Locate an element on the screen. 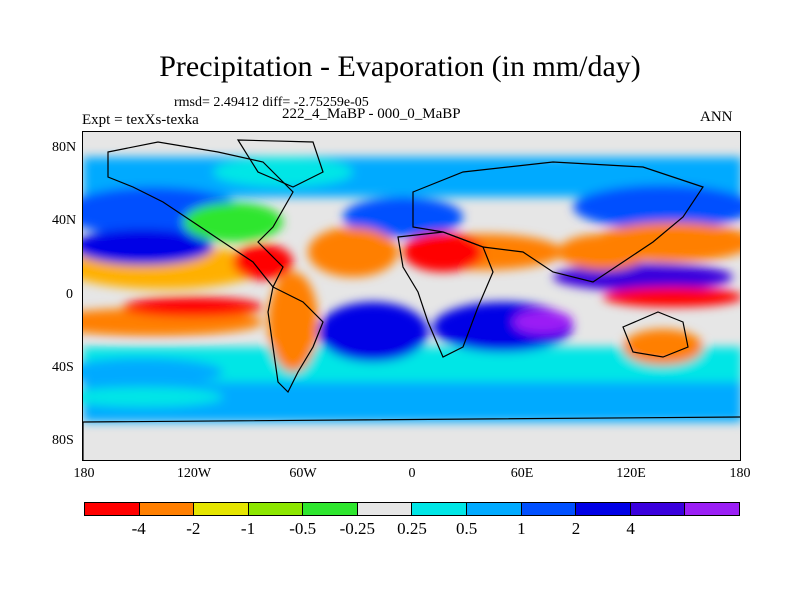 This screenshot has width=800, height=600. colorbar-label: -2 is located at coordinates (193, 528).